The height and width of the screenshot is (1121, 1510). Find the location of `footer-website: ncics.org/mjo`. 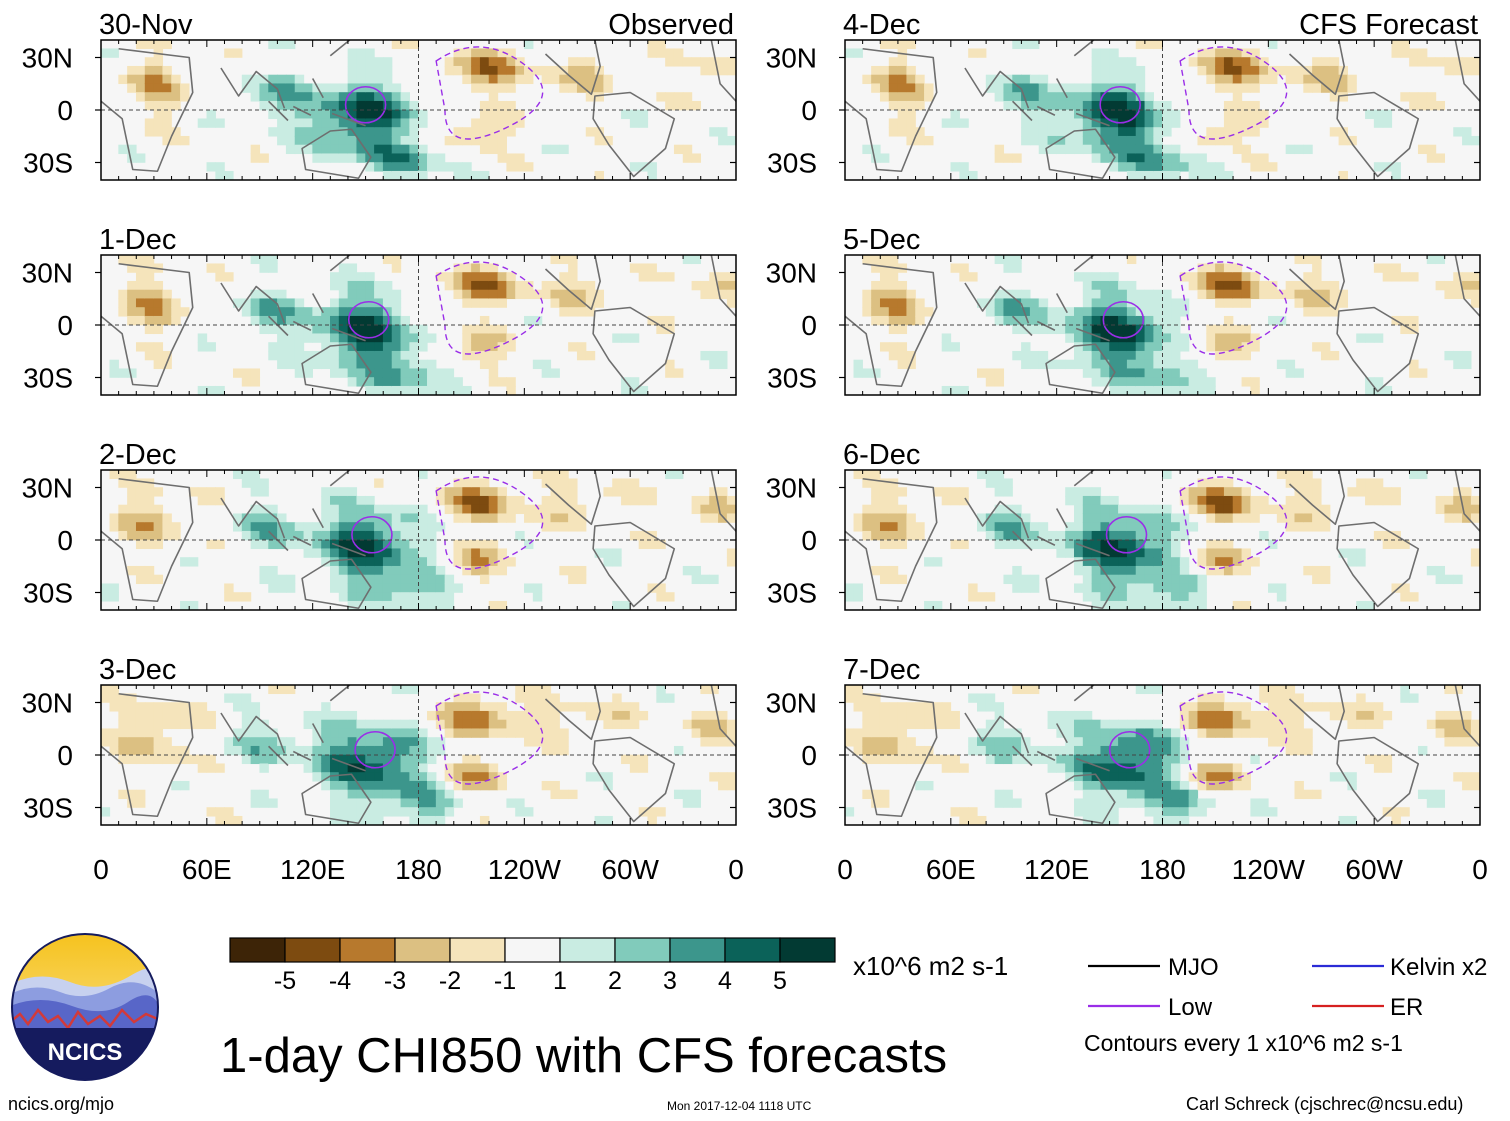

footer-website: ncics.org/mjo is located at coordinates (61, 1104).